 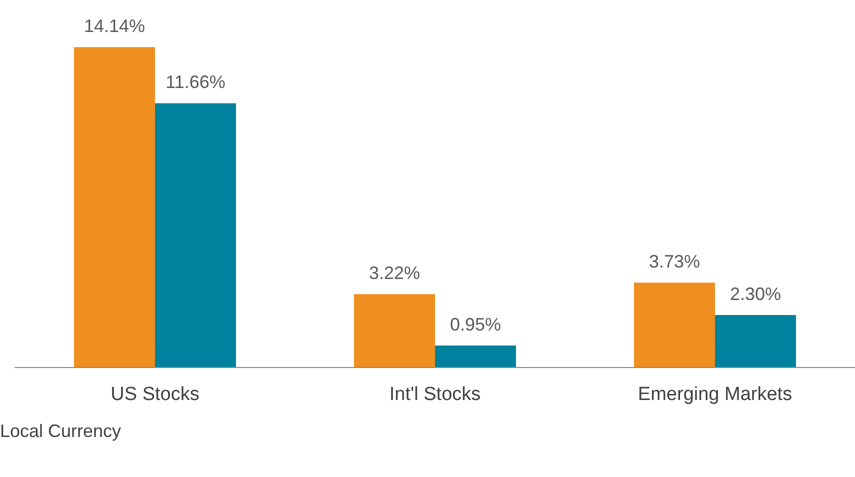 I want to click on x-tick-label: Int'l Stocks, so click(x=435, y=394).